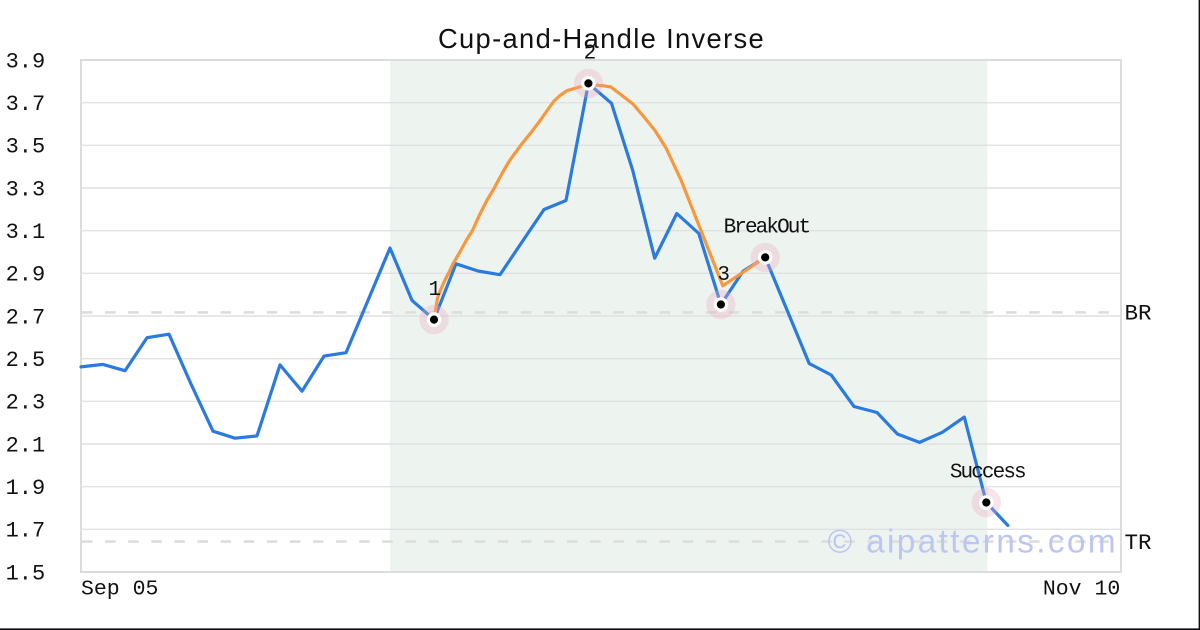 Image resolution: width=1200 pixels, height=630 pixels. What do you see at coordinates (26, 531) in the screenshot?
I see `svg-text: 1.7` at bounding box center [26, 531].